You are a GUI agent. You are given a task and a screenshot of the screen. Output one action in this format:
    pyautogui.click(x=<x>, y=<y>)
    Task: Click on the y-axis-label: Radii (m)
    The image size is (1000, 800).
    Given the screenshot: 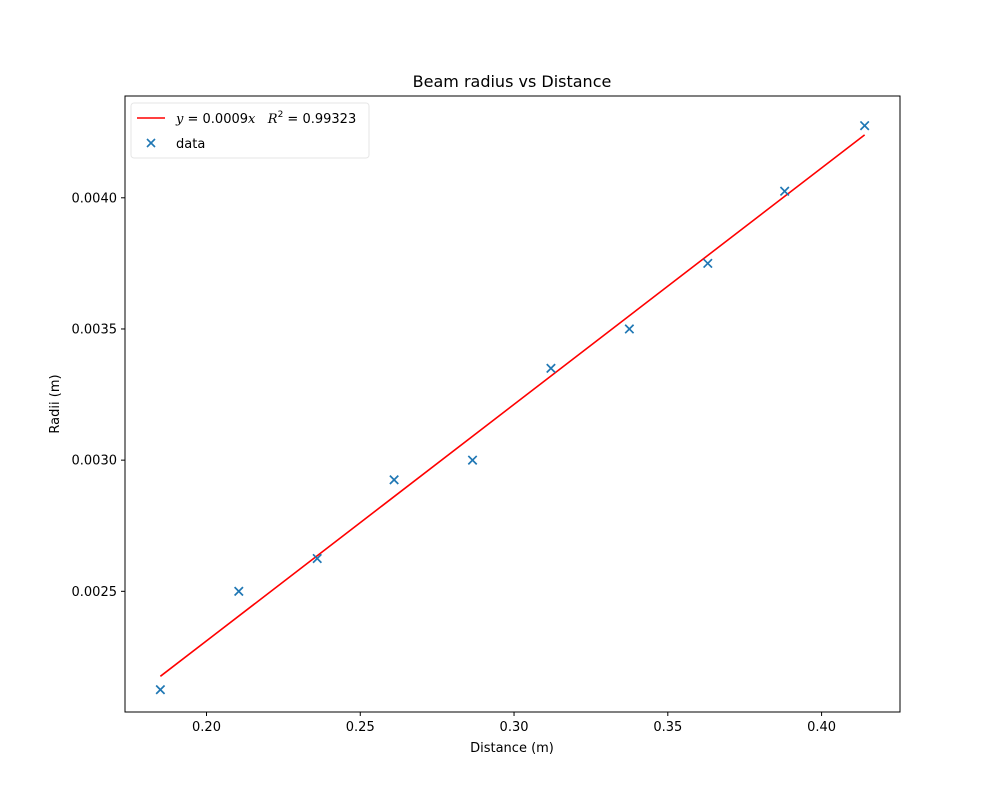 What is the action you would take?
    pyautogui.click(x=55, y=403)
    